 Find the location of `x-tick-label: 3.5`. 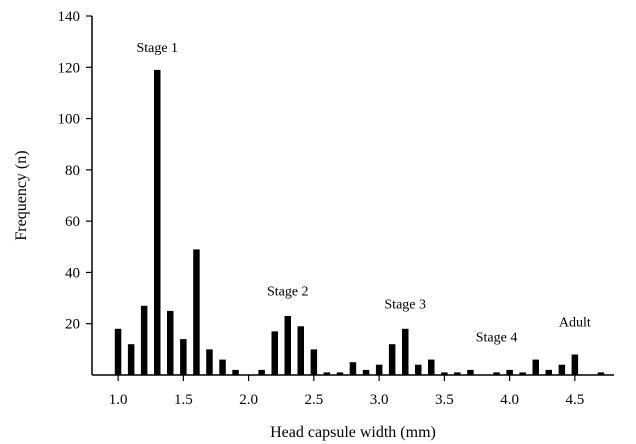

x-tick-label: 3.5 is located at coordinates (444, 400).